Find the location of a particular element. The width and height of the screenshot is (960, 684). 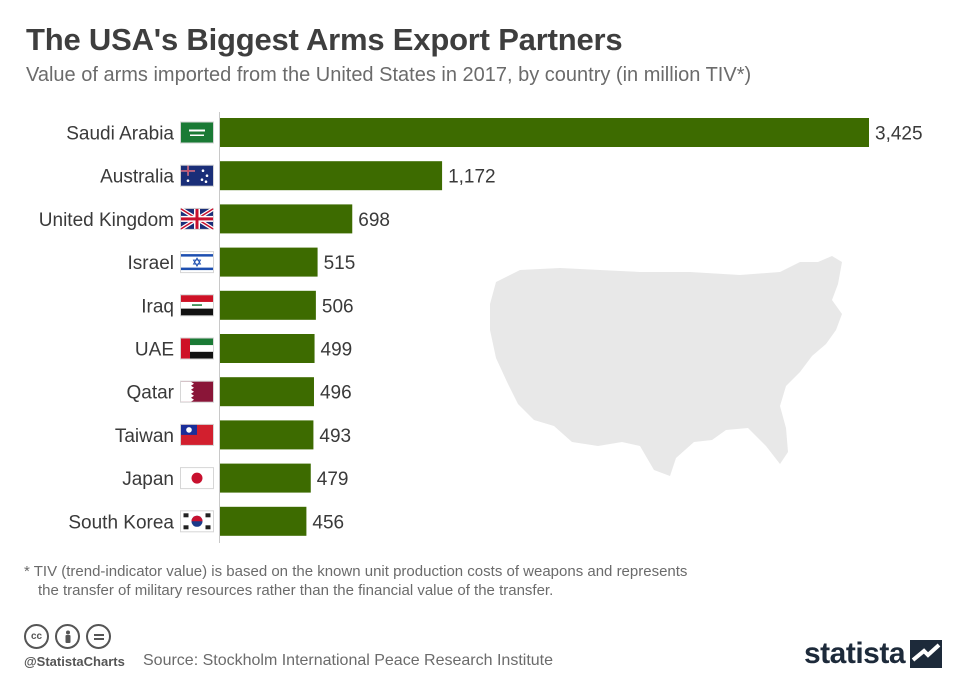

bar-japan is located at coordinates (265, 478).